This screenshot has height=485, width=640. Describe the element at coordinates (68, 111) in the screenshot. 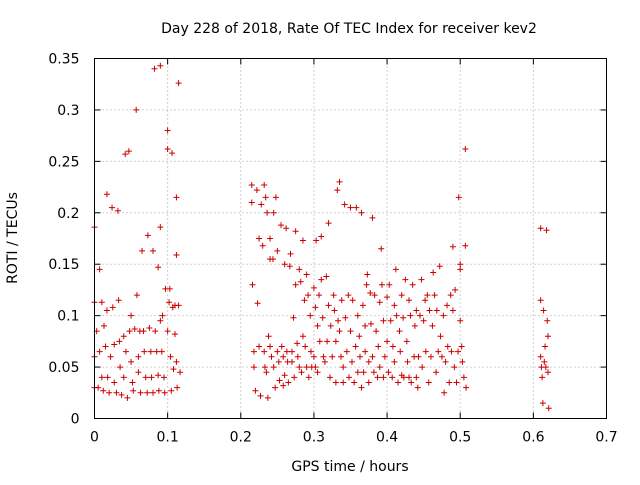

I see `y-tick-label: 0.3` at that location.